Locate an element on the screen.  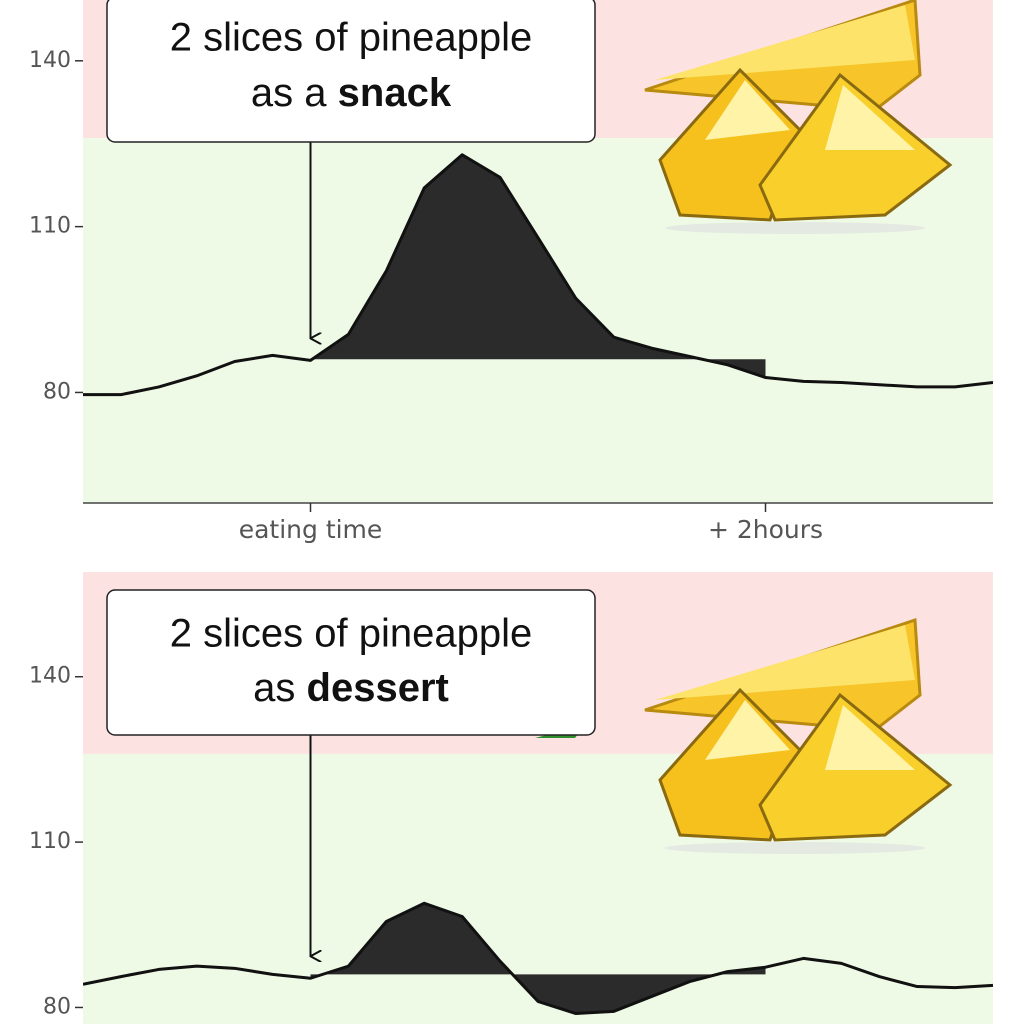
line is located at coordinates (538, 958).